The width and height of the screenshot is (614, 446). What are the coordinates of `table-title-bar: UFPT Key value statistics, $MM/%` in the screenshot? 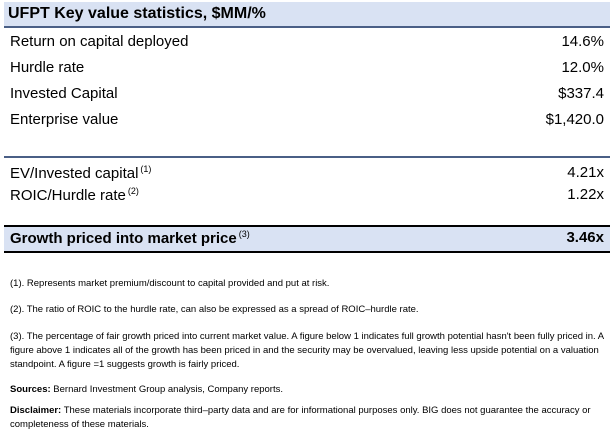 It's located at (307, 15).